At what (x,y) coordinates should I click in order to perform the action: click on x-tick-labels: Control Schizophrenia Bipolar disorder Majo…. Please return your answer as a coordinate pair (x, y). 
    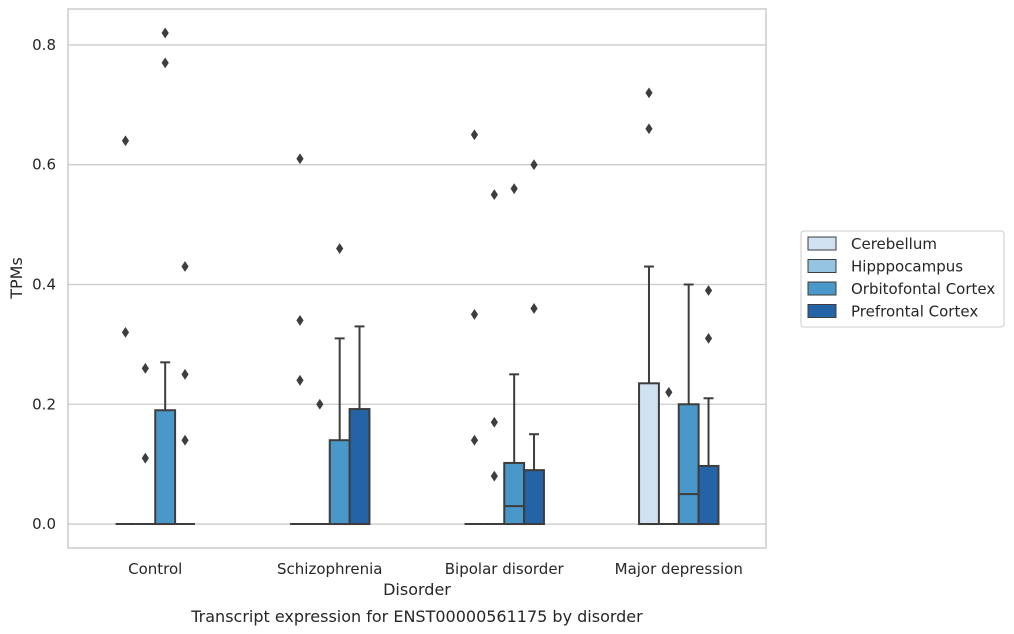
    Looking at the image, I should click on (435, 569).